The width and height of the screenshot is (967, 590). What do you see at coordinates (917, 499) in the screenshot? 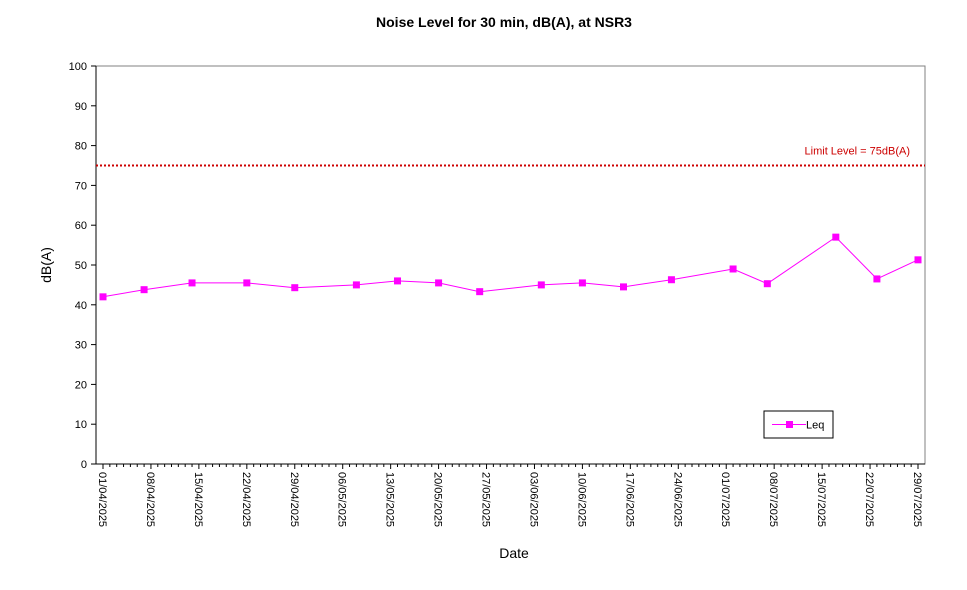
I see `x-tick-label: 29/07/2025` at bounding box center [917, 499].